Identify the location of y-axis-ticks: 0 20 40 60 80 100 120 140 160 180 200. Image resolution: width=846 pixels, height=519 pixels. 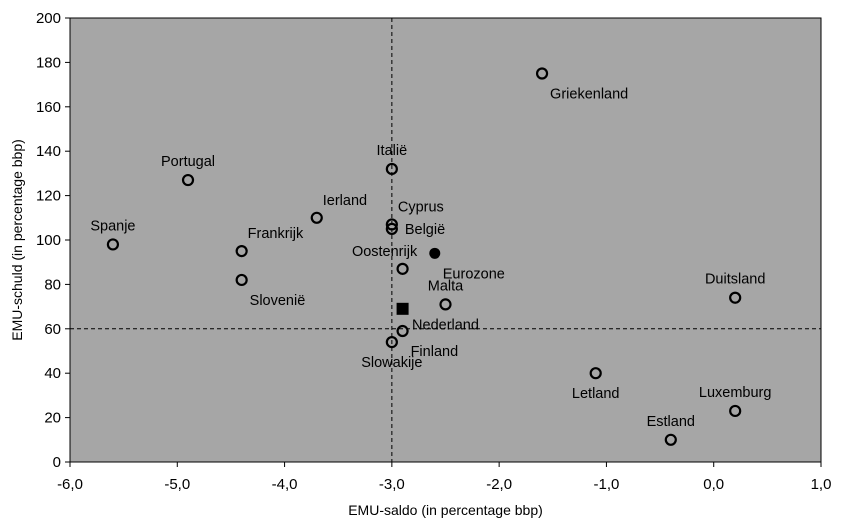
(53, 240).